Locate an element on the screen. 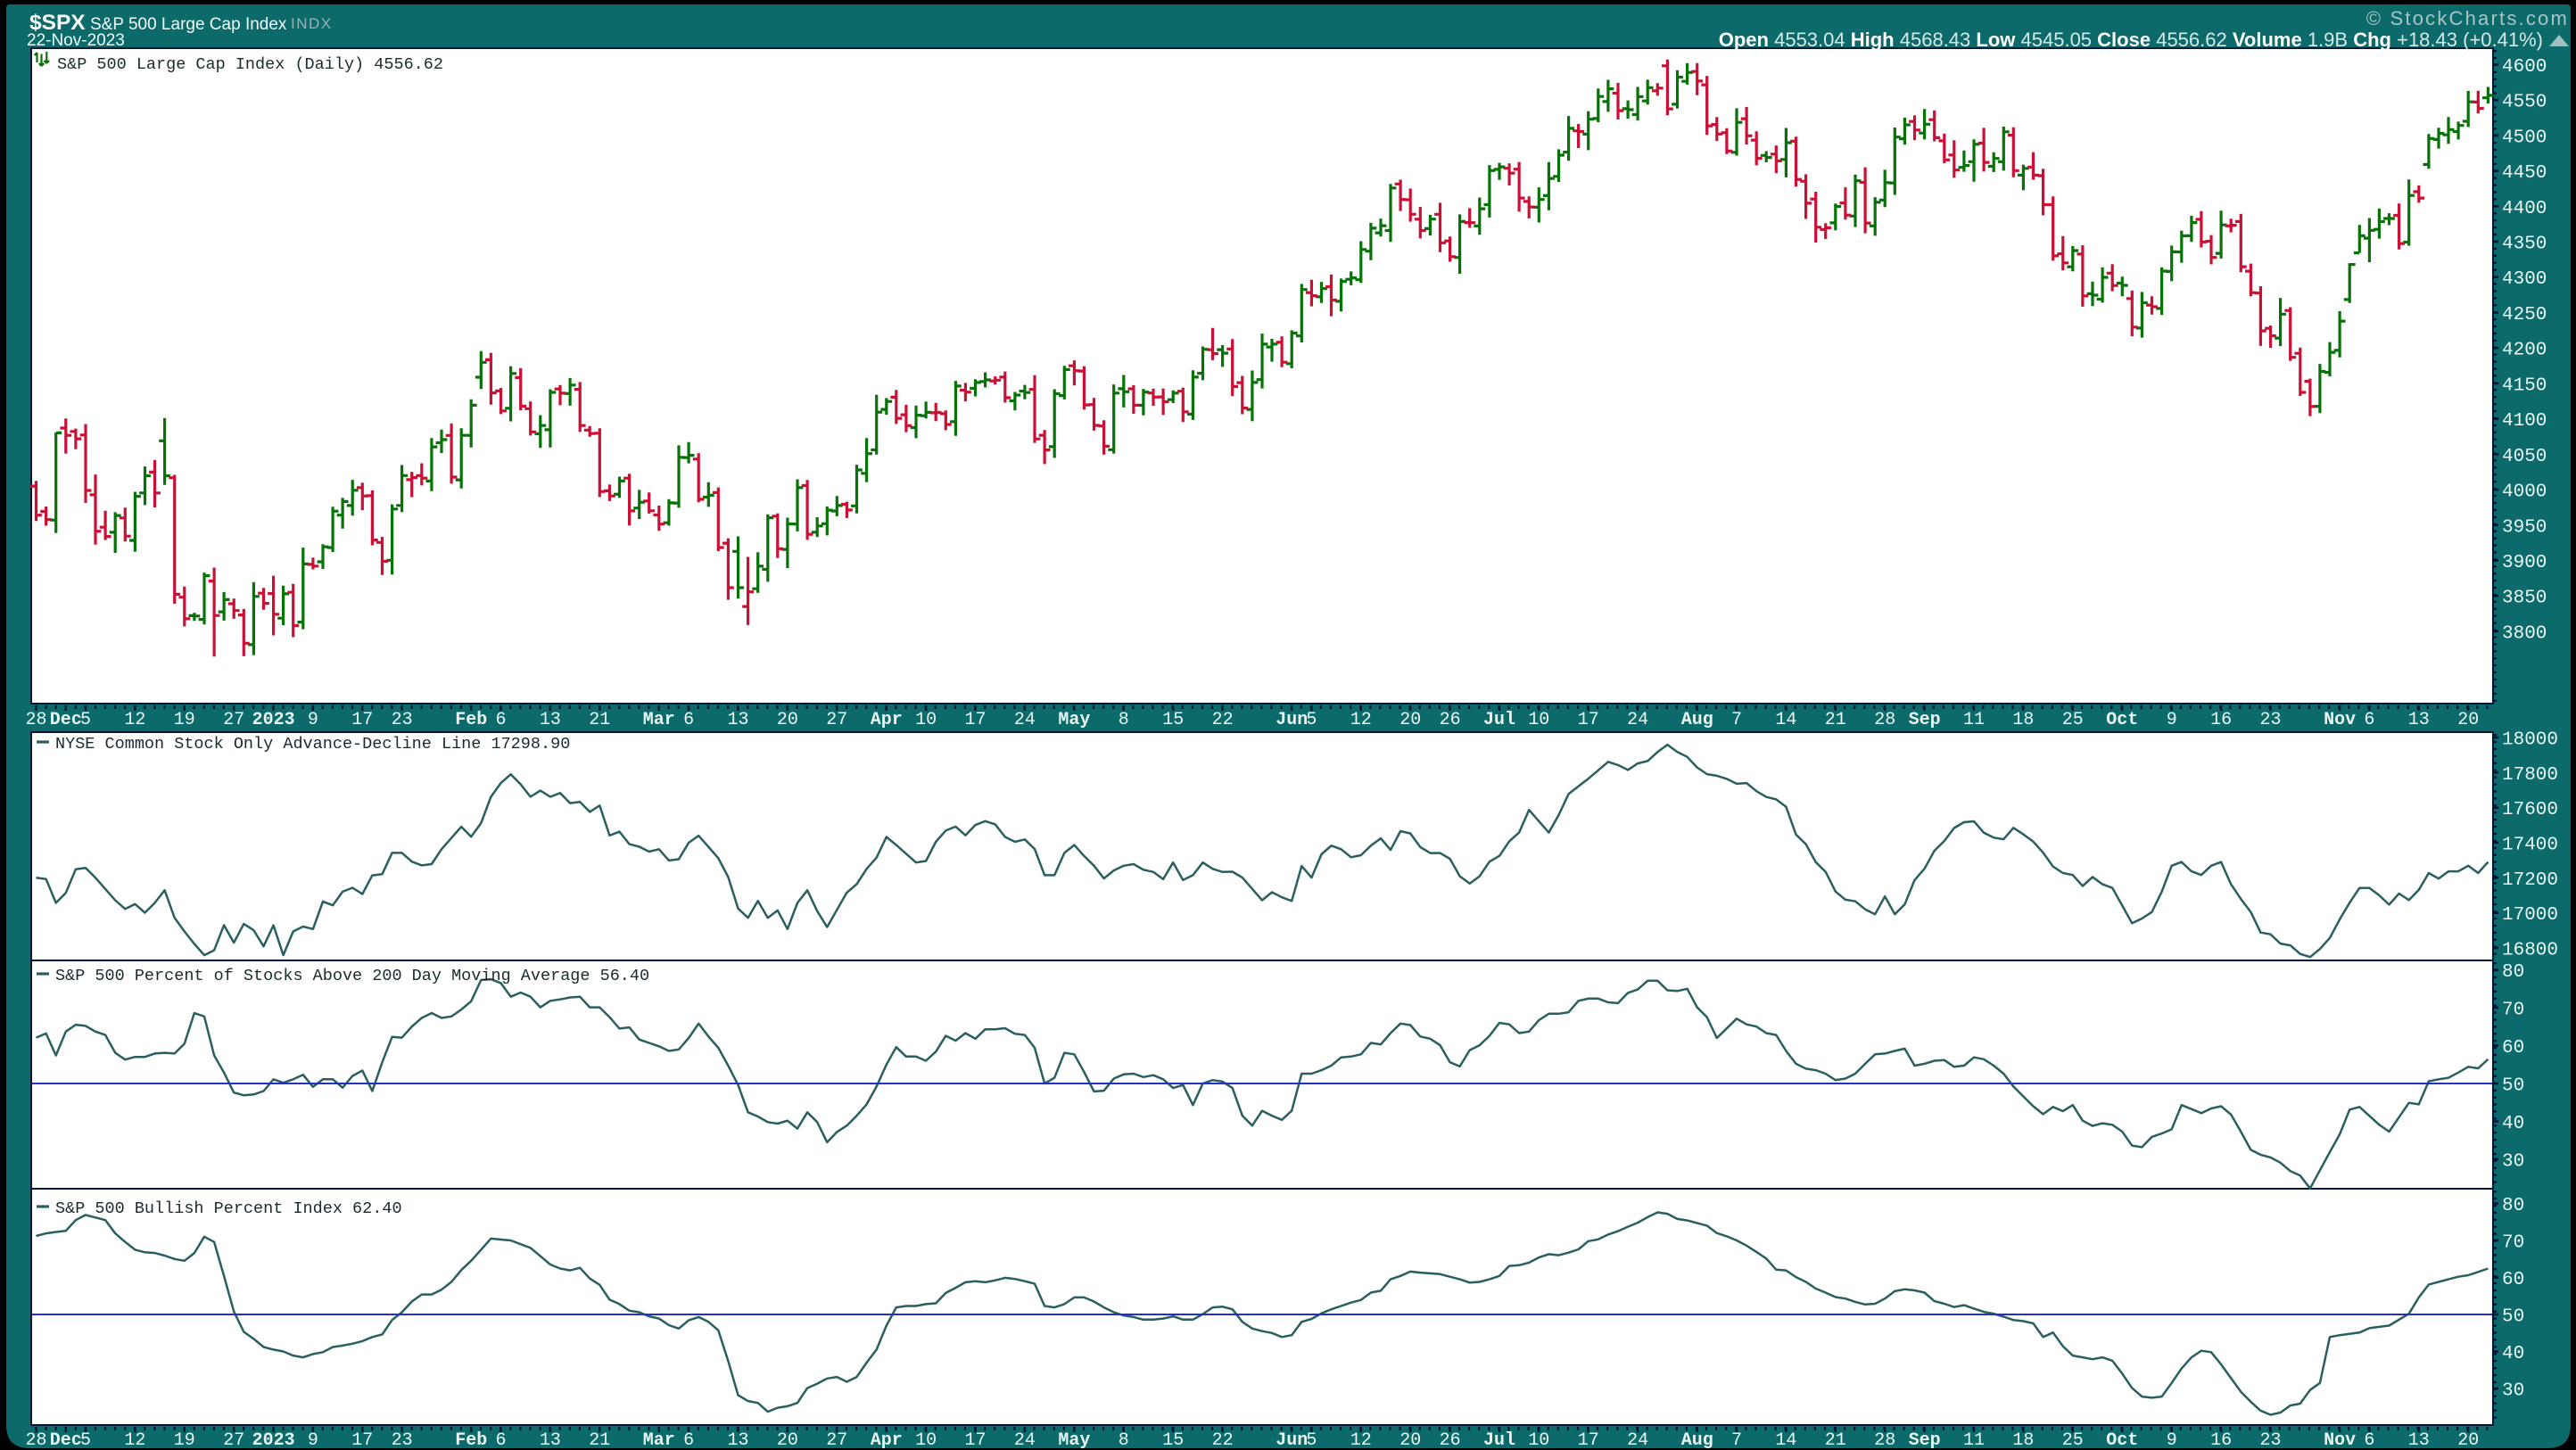 The width and height of the screenshot is (2576, 1450). svg-text: 30 is located at coordinates (2513, 1391).